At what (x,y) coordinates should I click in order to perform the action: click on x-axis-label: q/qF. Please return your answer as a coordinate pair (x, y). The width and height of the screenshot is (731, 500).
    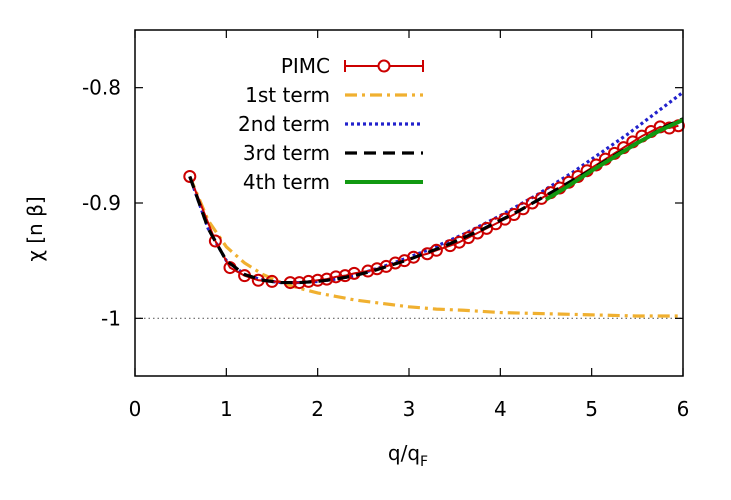
    Looking at the image, I should click on (408, 455).